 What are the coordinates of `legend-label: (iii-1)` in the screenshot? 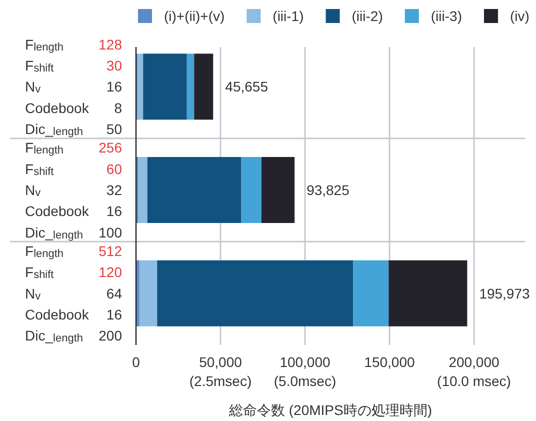 It's located at (288, 16).